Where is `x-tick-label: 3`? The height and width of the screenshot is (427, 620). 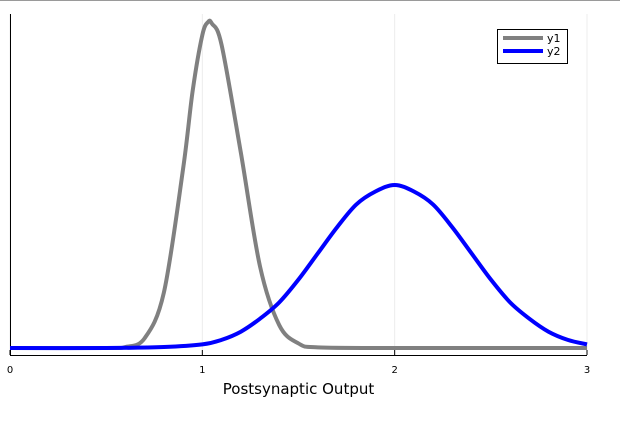
x-tick-label: 3 is located at coordinates (587, 370).